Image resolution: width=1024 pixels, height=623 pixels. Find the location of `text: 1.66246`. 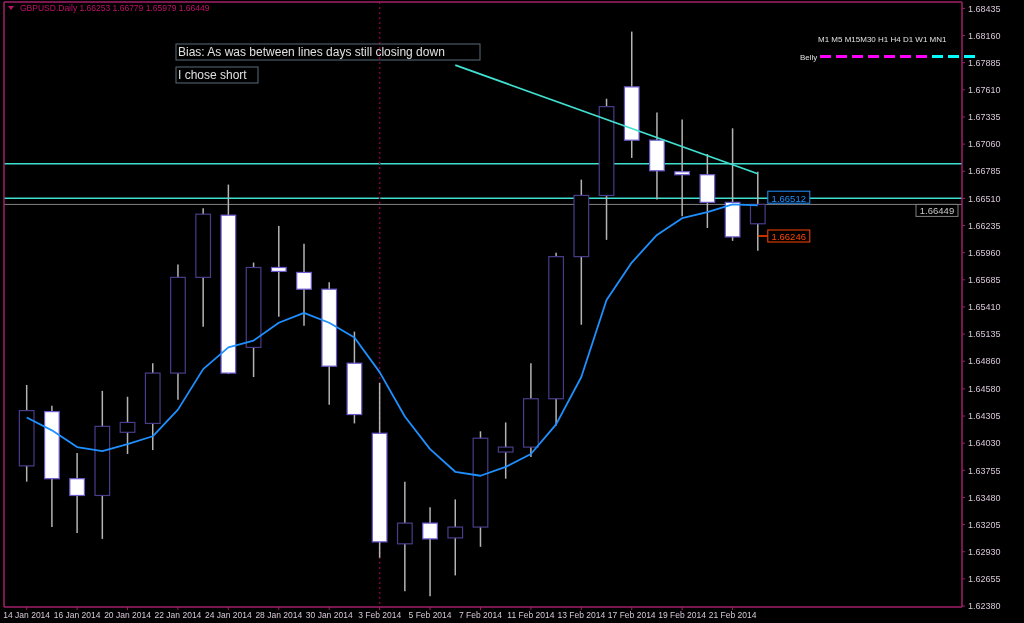

text: 1.66246 is located at coordinates (788, 236).